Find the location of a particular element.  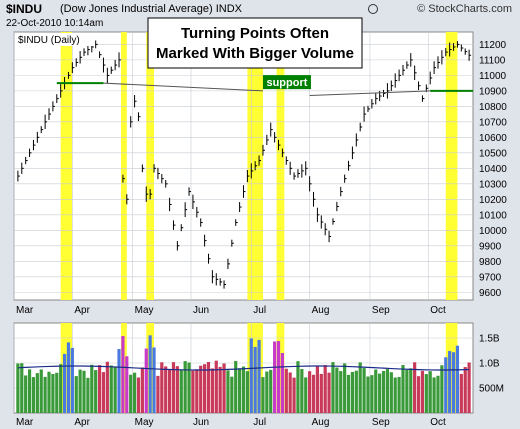

month-tick-label: Mar is located at coordinates (25, 310).